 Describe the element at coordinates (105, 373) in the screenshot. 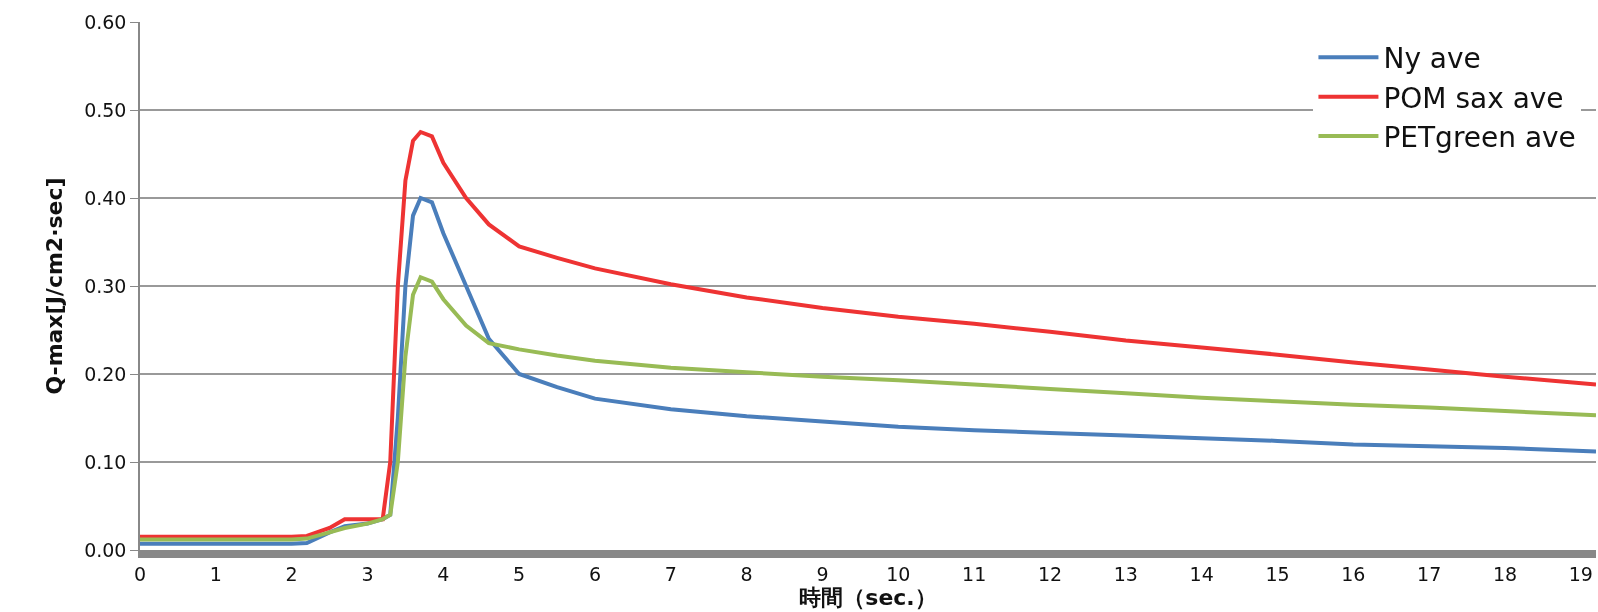

I see `y-tick-label: 0.20` at that location.